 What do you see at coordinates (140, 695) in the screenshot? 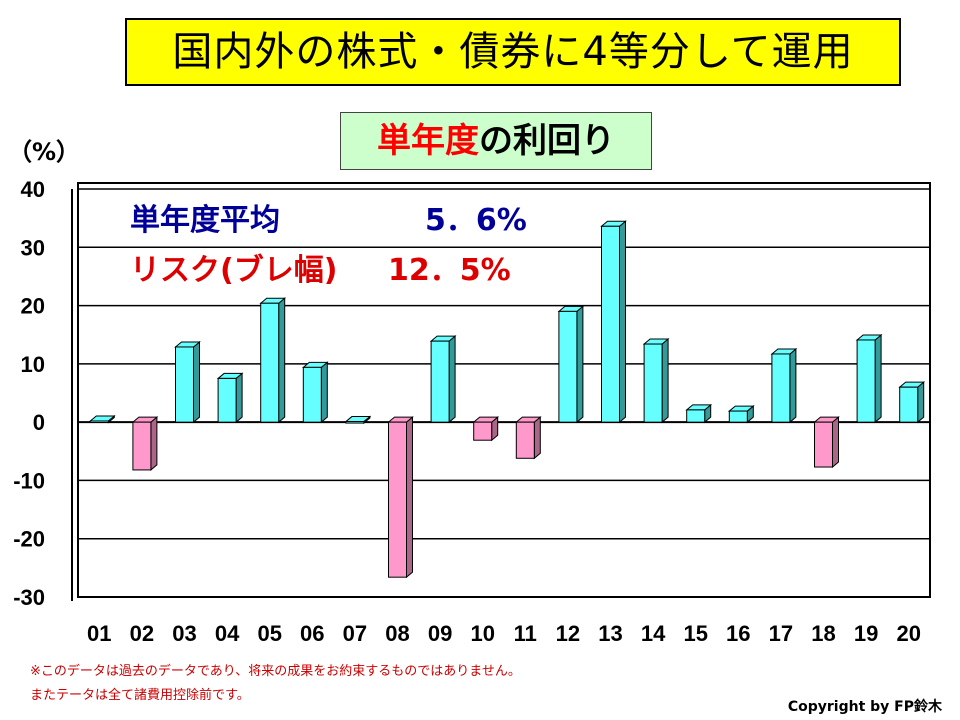
I see `footnote-2: またテータは全て諸費用控除前です。` at bounding box center [140, 695].